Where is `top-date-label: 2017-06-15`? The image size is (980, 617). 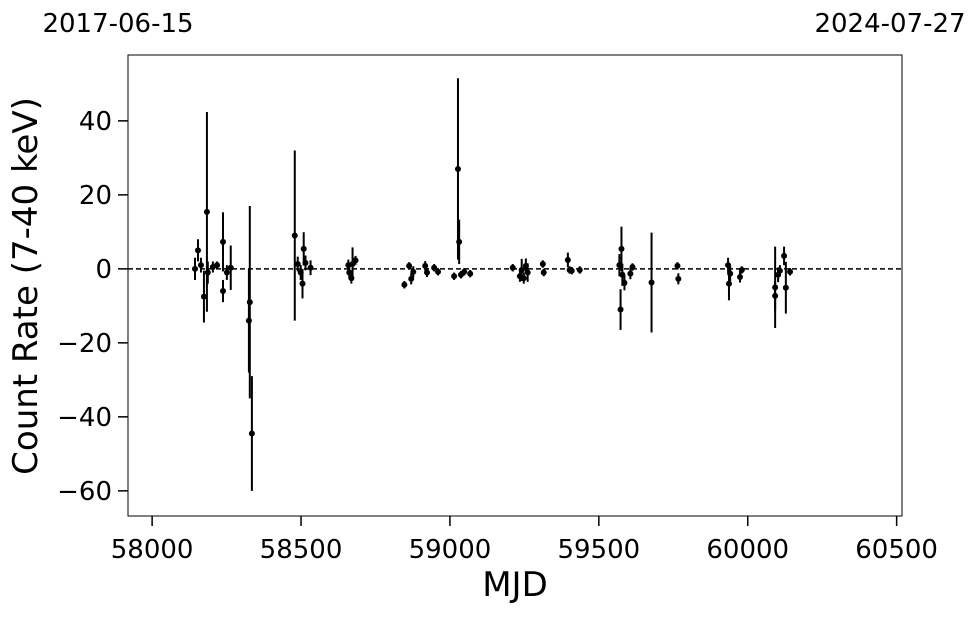 top-date-label: 2017-06-15 is located at coordinates (117, 24).